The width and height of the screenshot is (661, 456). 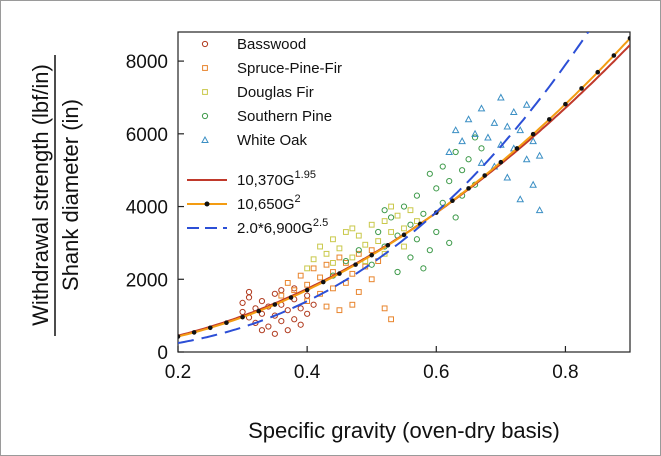 I want to click on y-axis-title-group: Withdrawal strength (lbf/in), so click(x=40, y=195).